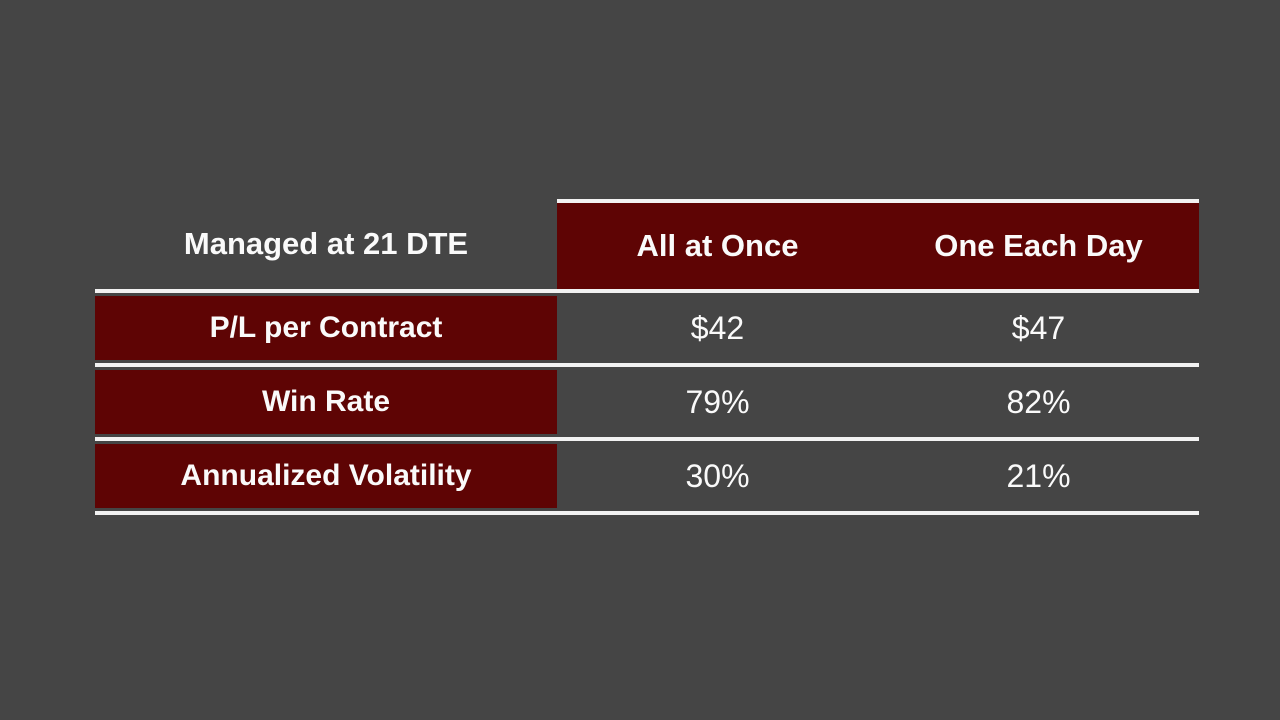 The width and height of the screenshot is (1280, 720). I want to click on row-value: 79%, so click(717, 401).